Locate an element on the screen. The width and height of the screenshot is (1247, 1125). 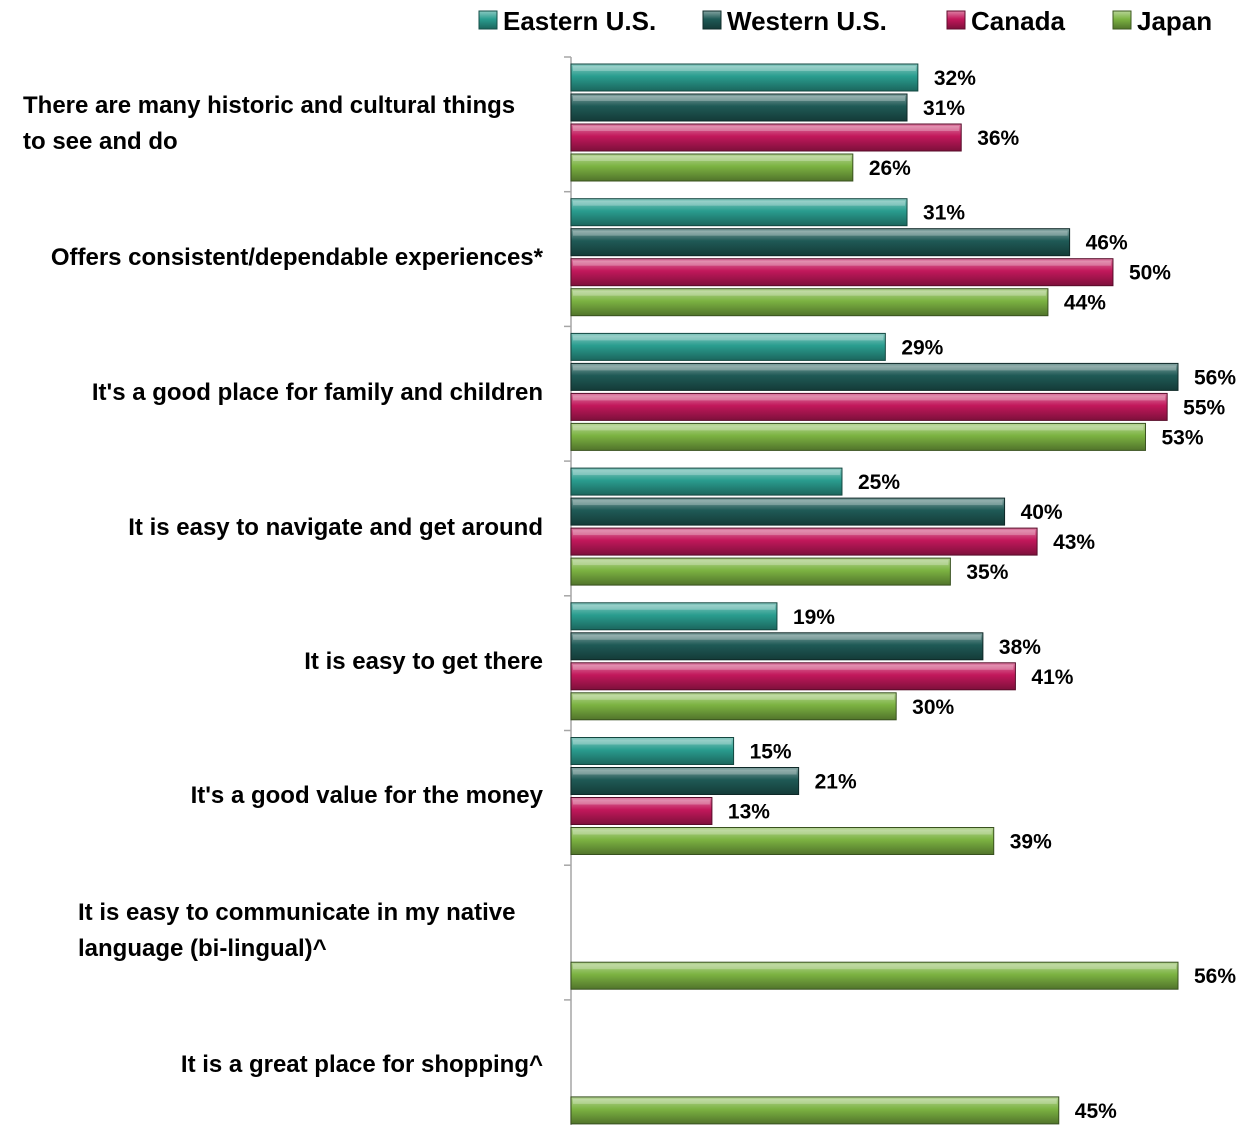
data-label-western-u-s: 56% is located at coordinates (1215, 377).